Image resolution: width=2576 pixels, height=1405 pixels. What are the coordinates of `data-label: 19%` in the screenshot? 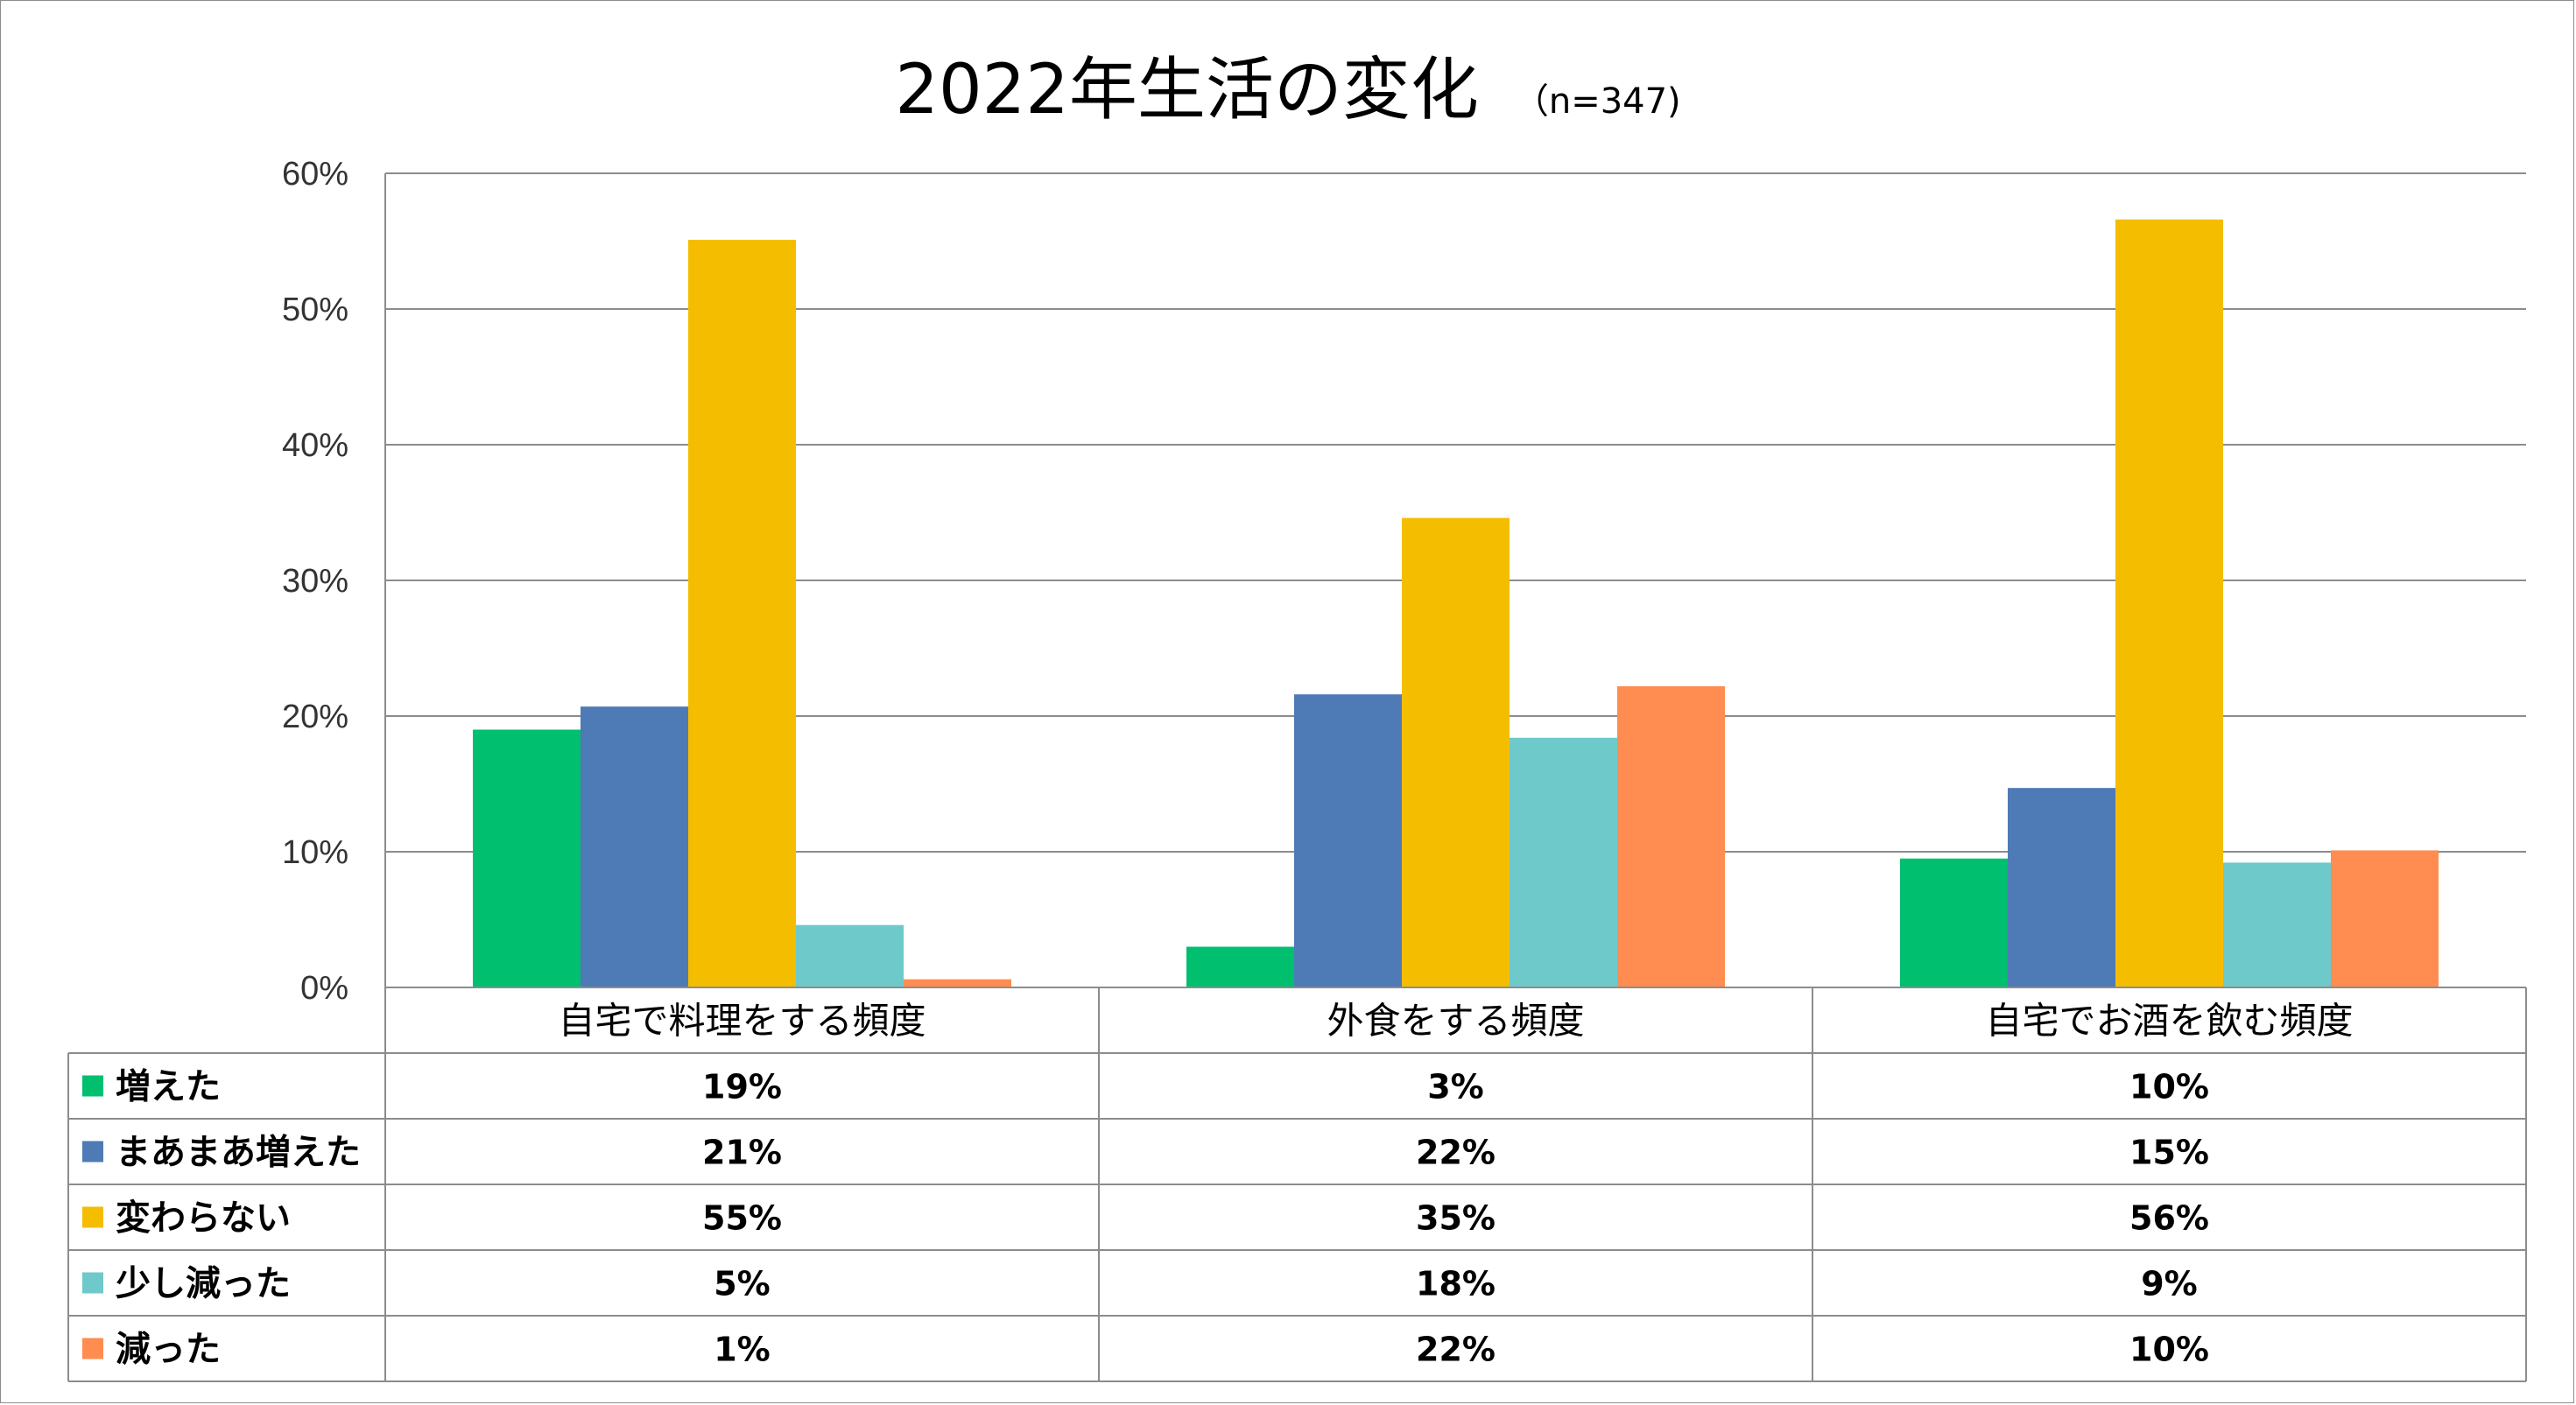 It's located at (742, 1087).